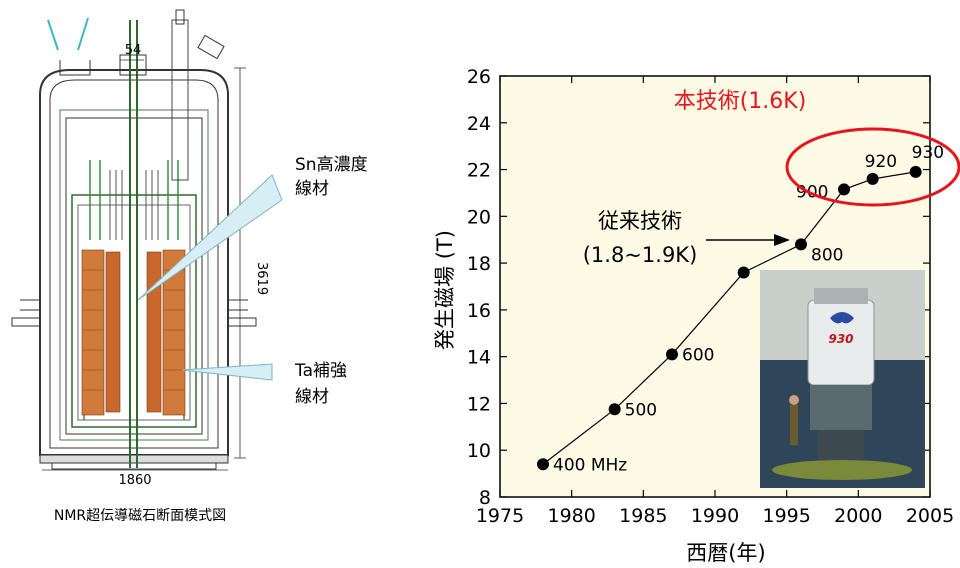 Image resolution: width=960 pixels, height=568 pixels. I want to click on data-point-label: 600, so click(698, 355).